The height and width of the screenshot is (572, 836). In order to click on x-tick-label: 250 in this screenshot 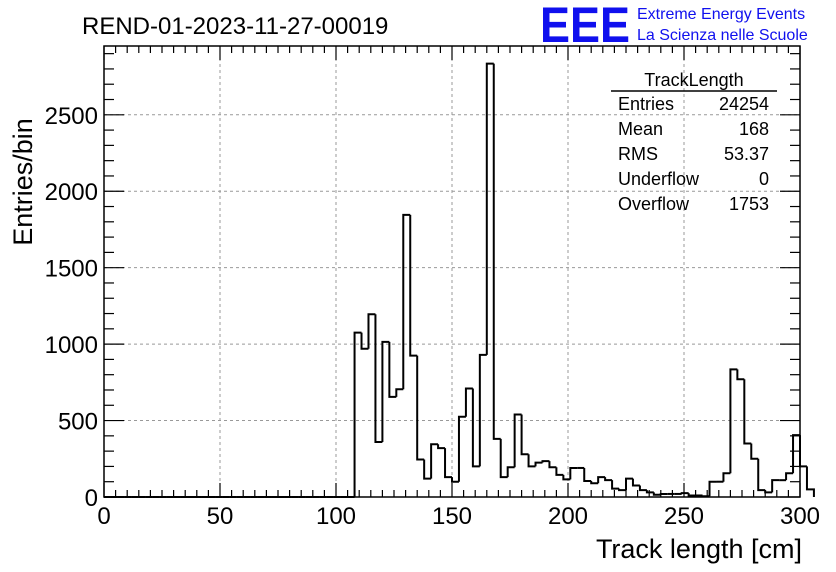, I will do `click(684, 516)`.